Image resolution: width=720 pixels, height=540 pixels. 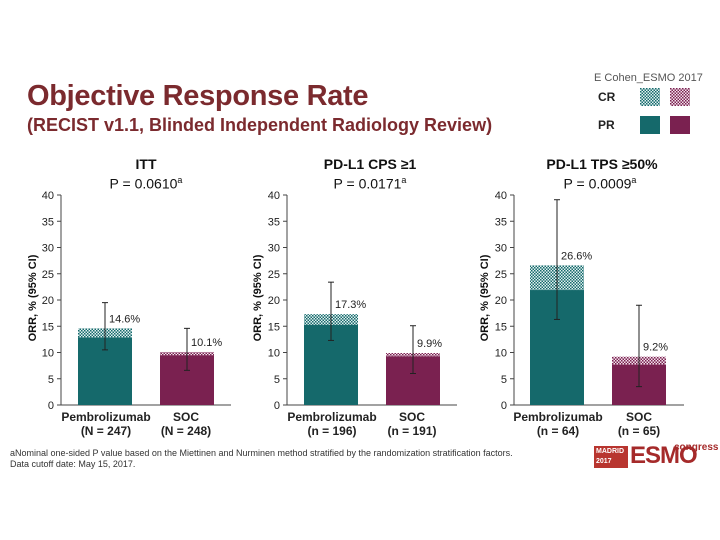 I want to click on panel-p-cps: P = 0.0171a, so click(x=370, y=183).